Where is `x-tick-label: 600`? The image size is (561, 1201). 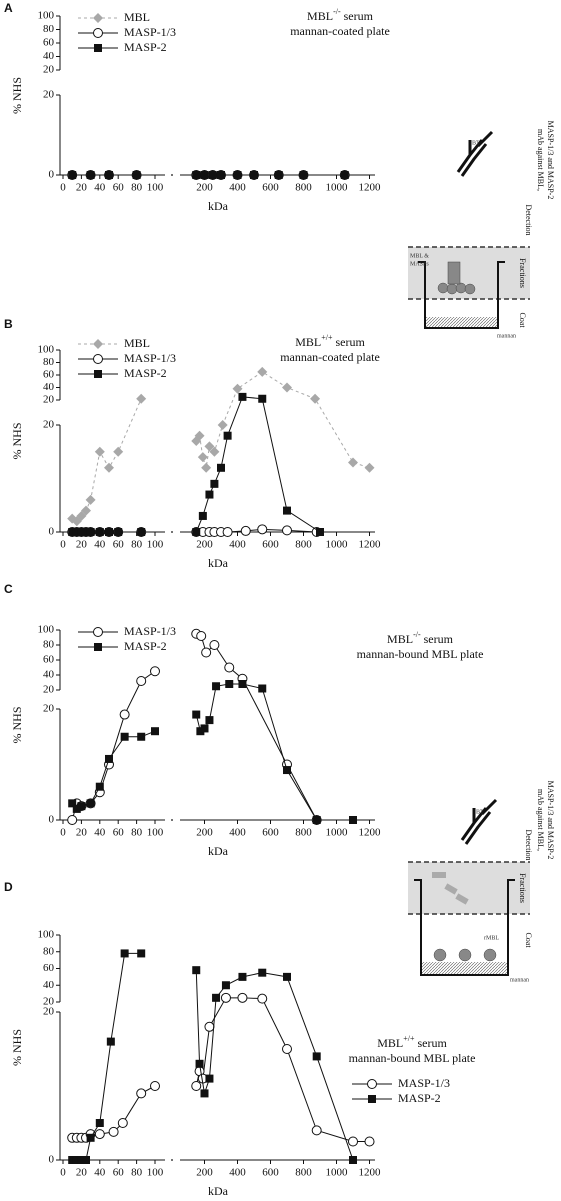
x-tick-label: 600 is located at coordinates (270, 545).